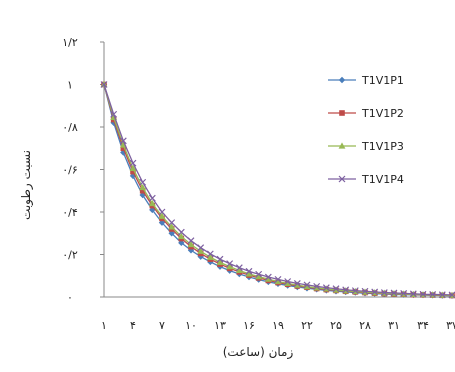  I want to click on x-axis-ticks: ۱ ۴ ۷ ۱۰ ۱۳ ۱۶ ۱۹ ۲۲ ۲۵ ۲۸ ۳۱ ۳۴ ۳۷, so click(278, 325).